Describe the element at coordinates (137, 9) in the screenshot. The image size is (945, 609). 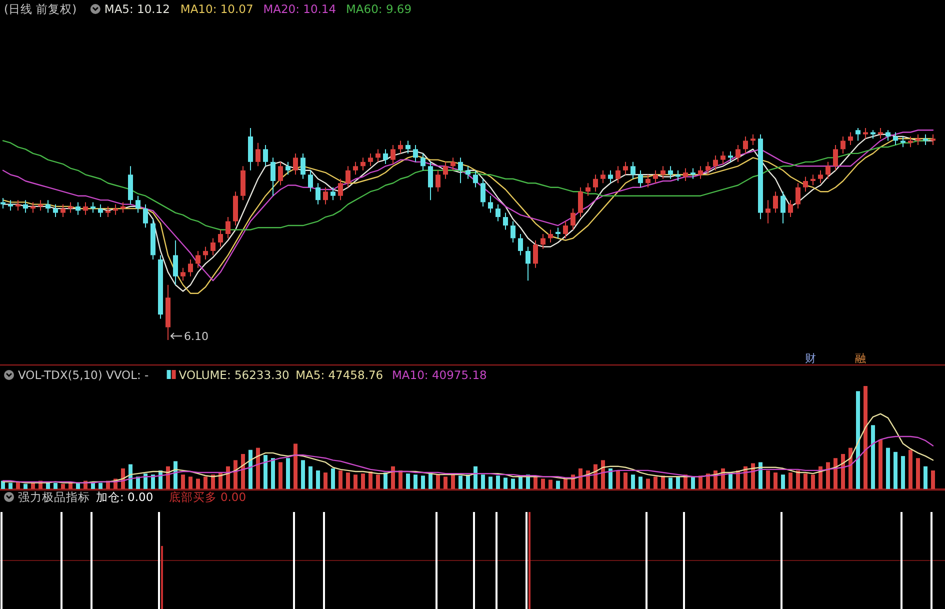
I see `text: MA5: 10.12` at that location.